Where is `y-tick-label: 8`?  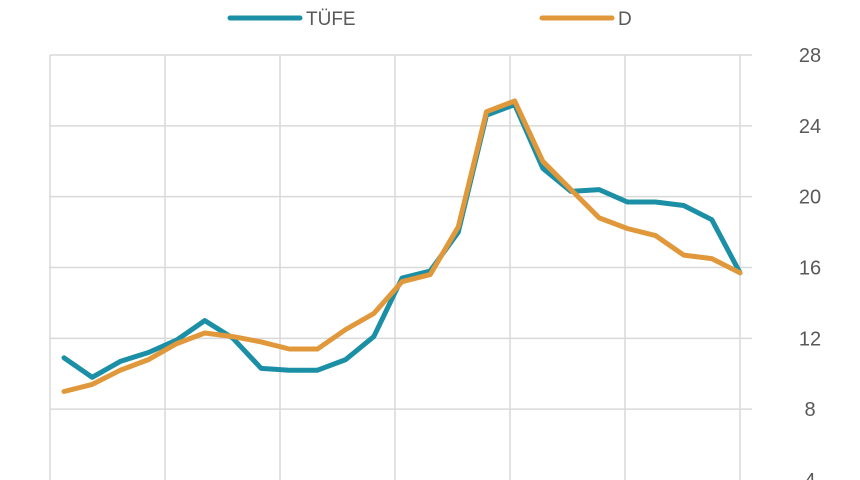 y-tick-label: 8 is located at coordinates (809, 410).